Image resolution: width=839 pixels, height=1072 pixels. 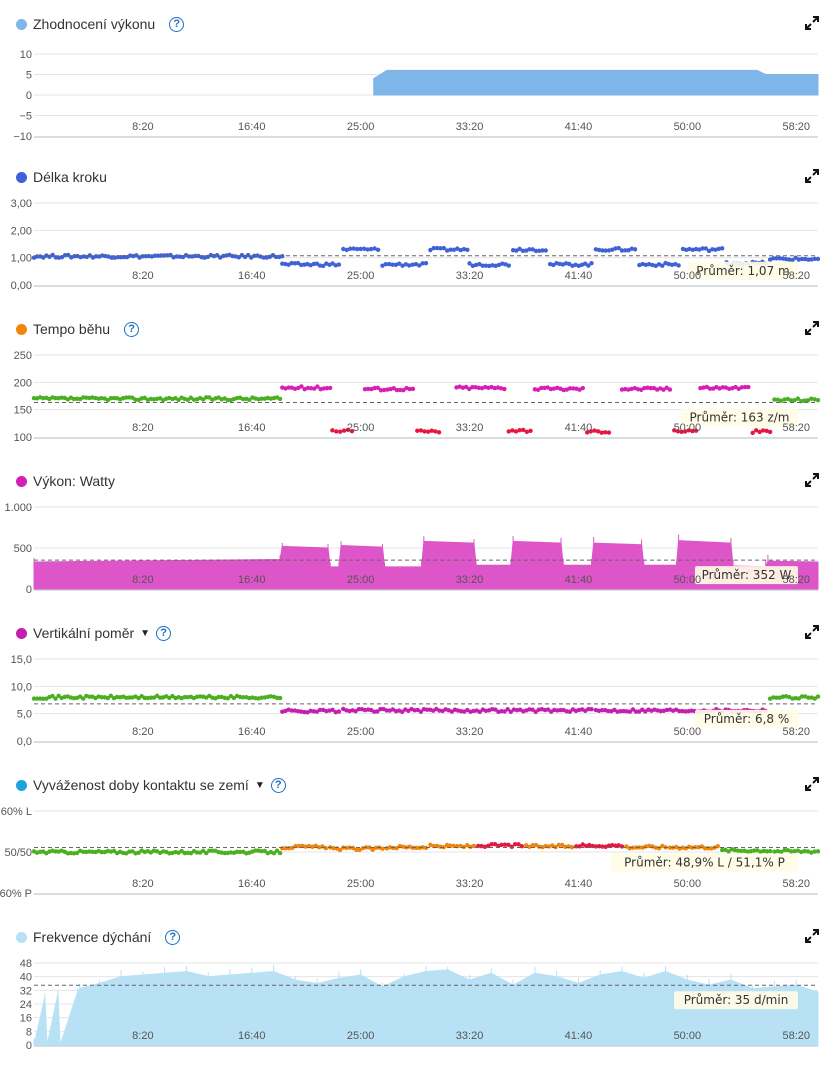 What do you see at coordinates (16, 894) in the screenshot?
I see `y-tick-label: 60% P` at bounding box center [16, 894].